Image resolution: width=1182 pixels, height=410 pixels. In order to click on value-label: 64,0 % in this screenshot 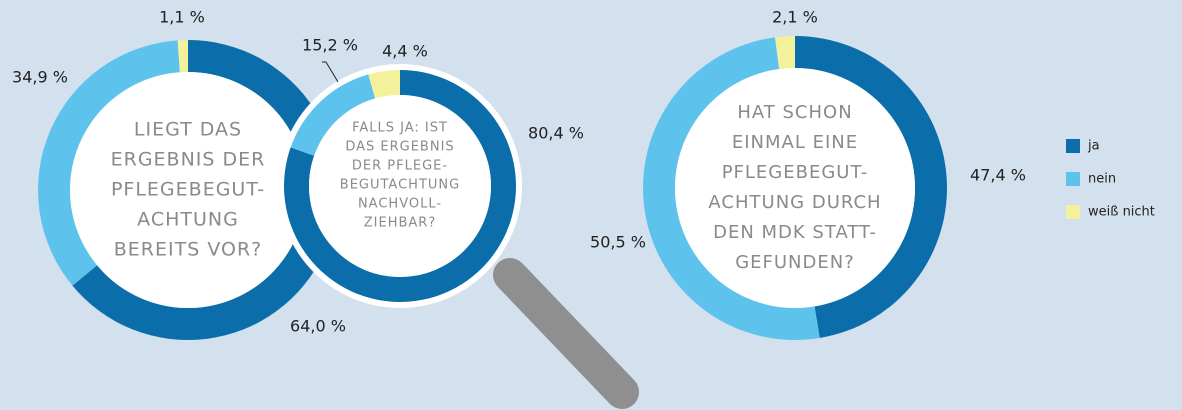, I will do `click(318, 326)`.